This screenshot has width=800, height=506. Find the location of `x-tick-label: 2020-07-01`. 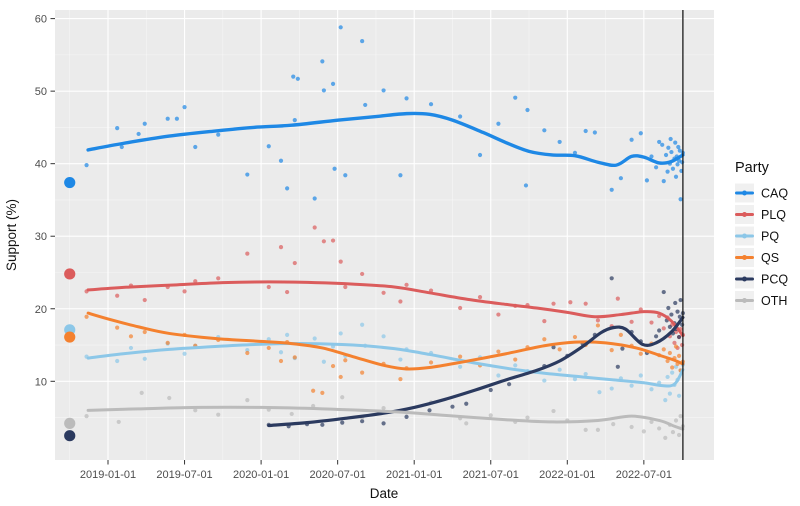

x-tick-label: 2020-07-01 is located at coordinates (338, 475).